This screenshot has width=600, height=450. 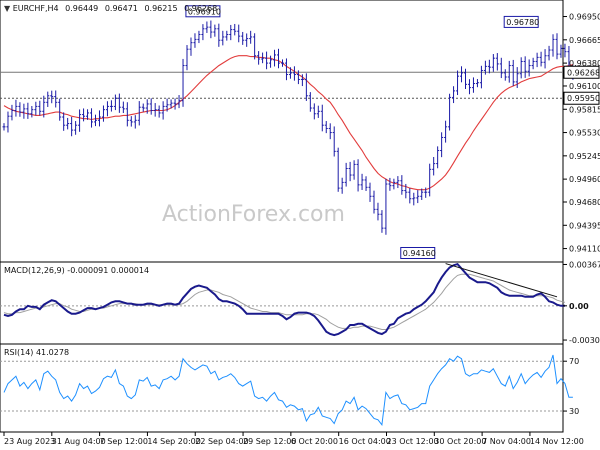 I want to click on x-axis-label: 6 Oct 20:00, so click(x=314, y=441).